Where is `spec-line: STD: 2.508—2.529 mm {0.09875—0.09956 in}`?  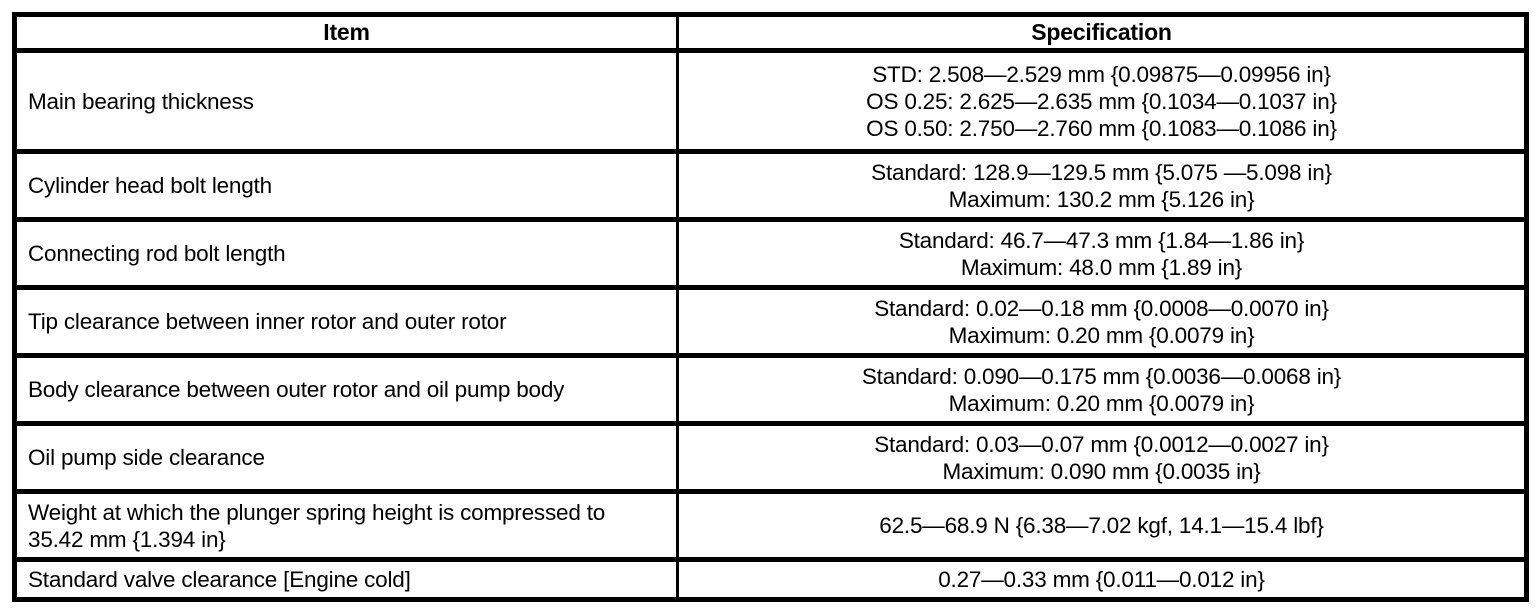 spec-line: STD: 2.508—2.529 mm {0.09875—0.09956 in} is located at coordinates (1101, 74).